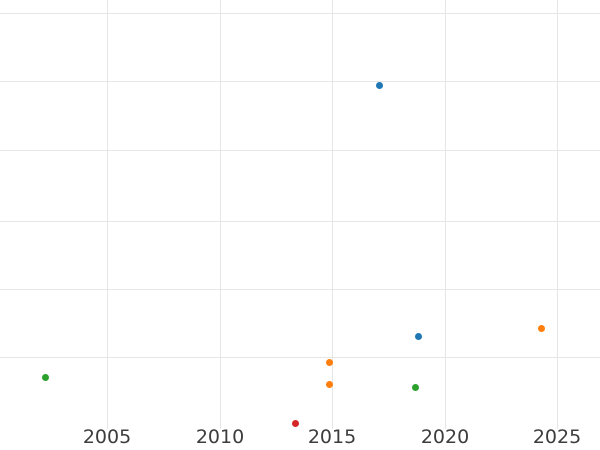  Describe the element at coordinates (332, 437) in the screenshot. I see `x-tick-label-2015: 2015` at that location.